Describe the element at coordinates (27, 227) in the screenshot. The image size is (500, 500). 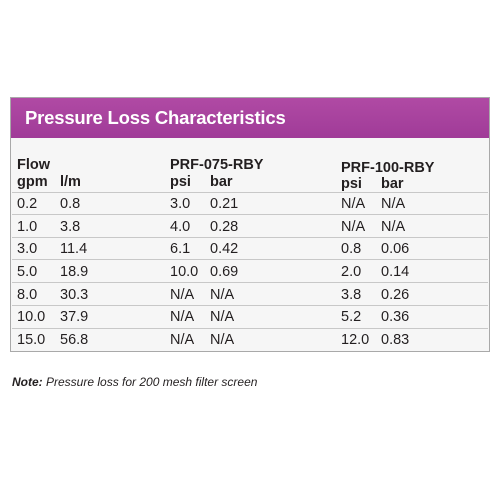
I see `cell-gpm: 1.0` at that location.